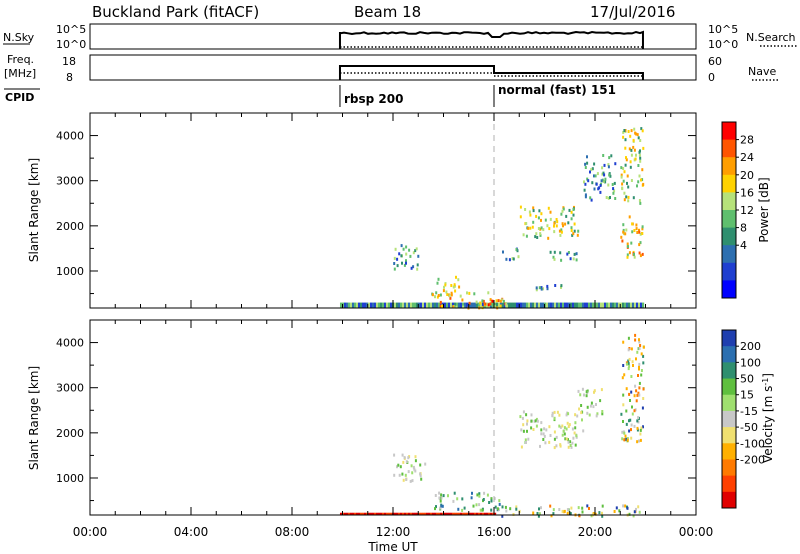  I want to click on nave-trace, so click(491, 74).